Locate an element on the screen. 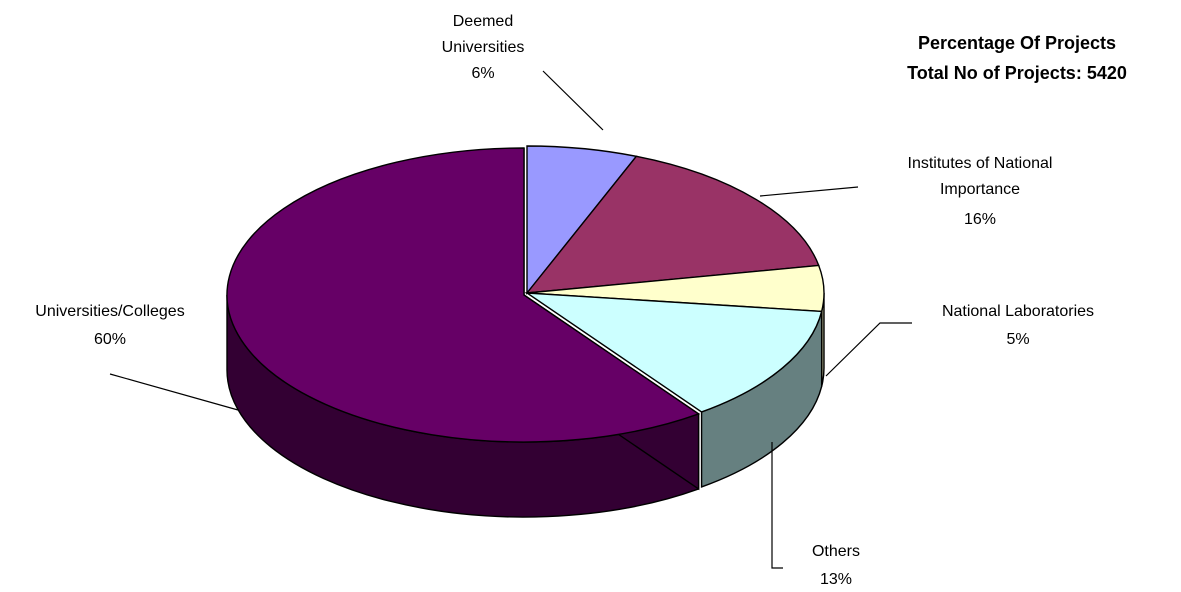 This screenshot has width=1181, height=592. slice-value-deemed-universities: 6% is located at coordinates (482, 73).